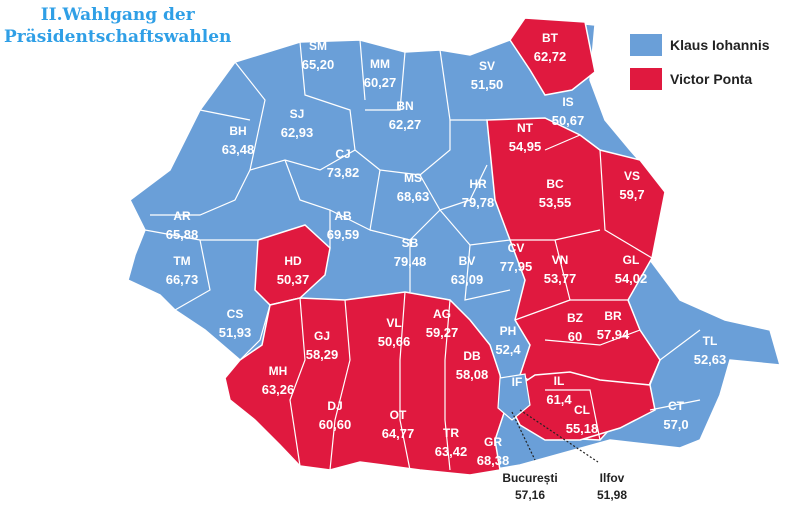  I want to click on bucuresti-pointer, so click(523, 436).